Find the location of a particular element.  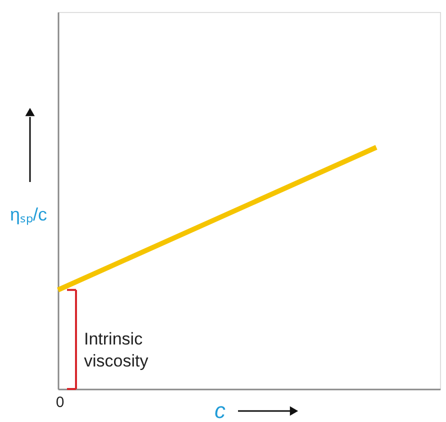

text: 0 is located at coordinates (60, 402).